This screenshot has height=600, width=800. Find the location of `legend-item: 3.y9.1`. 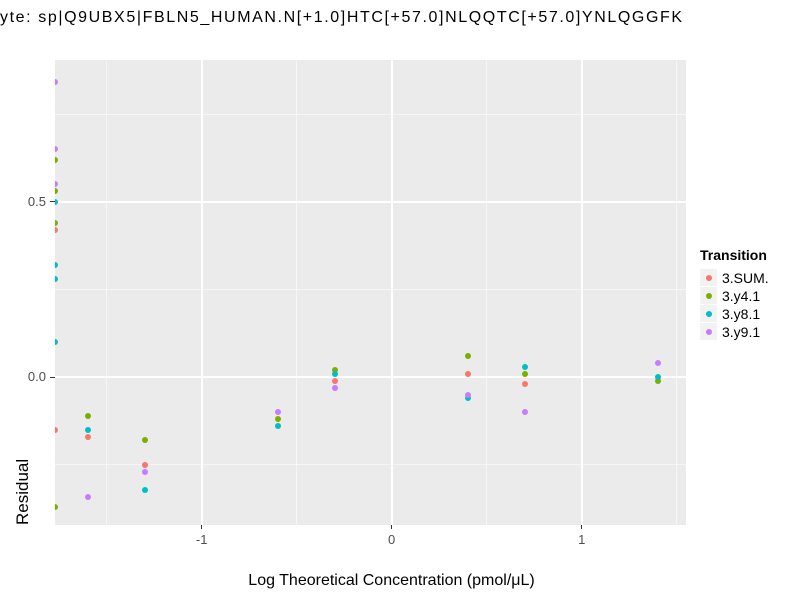

legend-item: 3.y9.1 is located at coordinates (734, 331).